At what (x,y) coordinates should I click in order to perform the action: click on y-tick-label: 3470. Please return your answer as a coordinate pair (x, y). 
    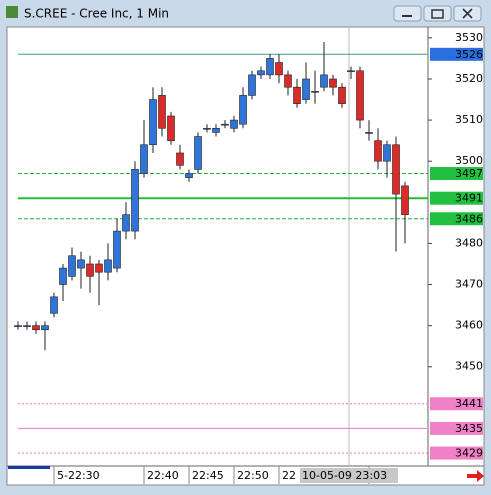
    Looking at the image, I should click on (469, 284).